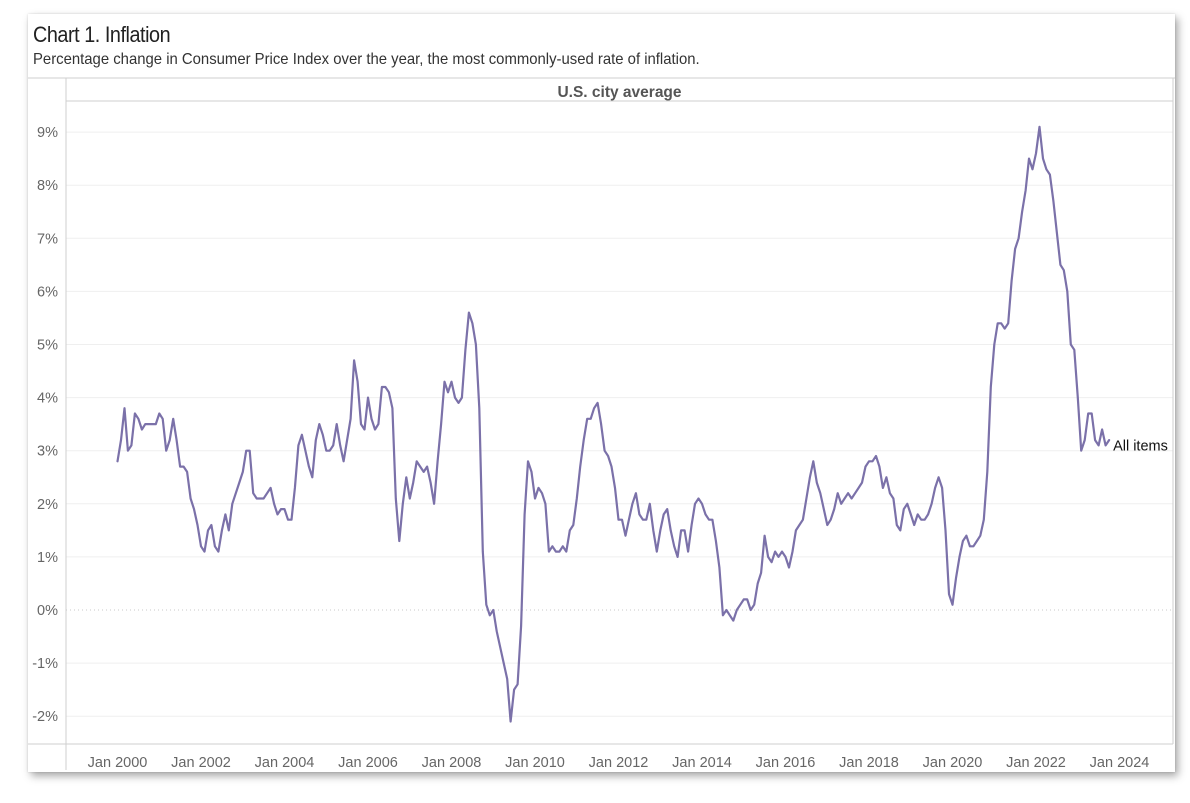 The image size is (1190, 803). I want to click on x-tick-label: Jan 2000, so click(118, 763).